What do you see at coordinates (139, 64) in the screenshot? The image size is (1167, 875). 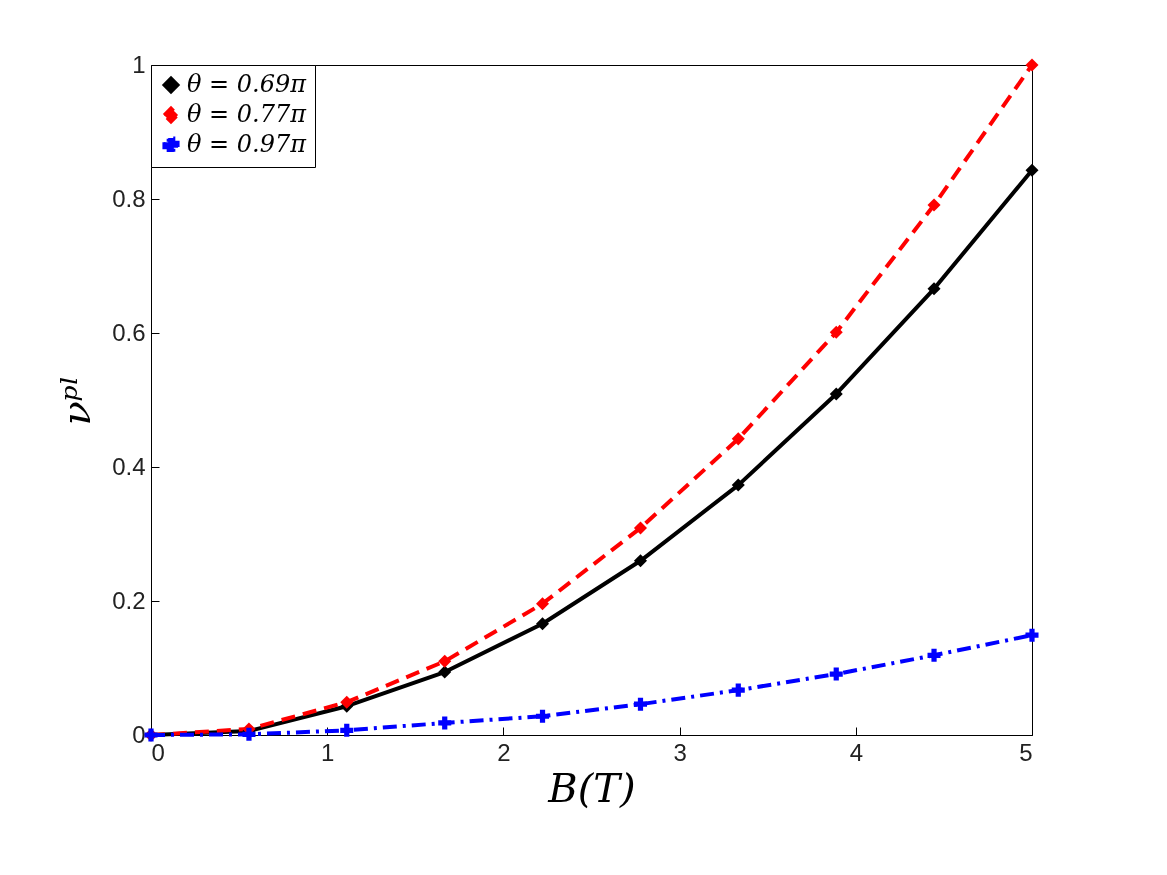 I see `y-tick-label: 1` at bounding box center [139, 64].